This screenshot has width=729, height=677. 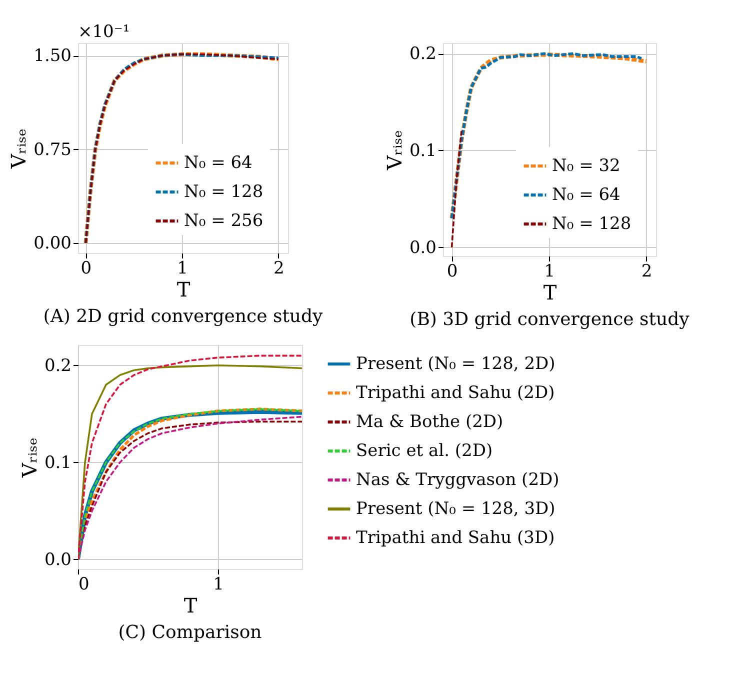 What do you see at coordinates (455, 393) in the screenshot?
I see `legend-label: Tripathi and Sahu (2D)` at bounding box center [455, 393].